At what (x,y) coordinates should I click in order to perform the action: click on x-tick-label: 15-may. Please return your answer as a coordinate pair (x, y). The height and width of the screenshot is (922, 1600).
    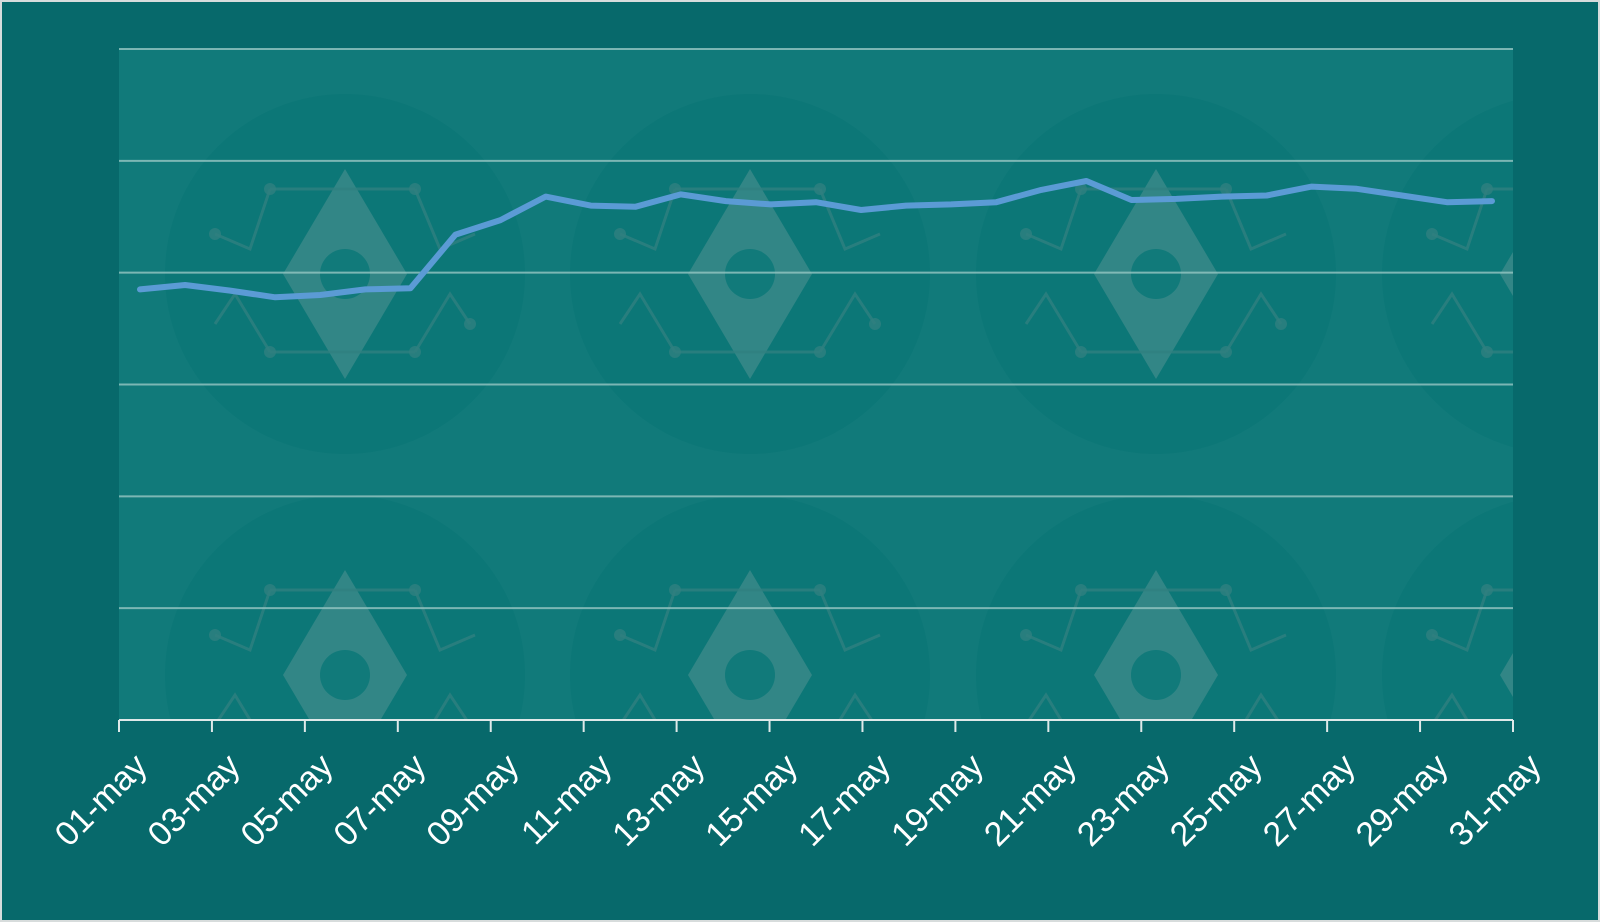
    Looking at the image, I should click on (751, 800).